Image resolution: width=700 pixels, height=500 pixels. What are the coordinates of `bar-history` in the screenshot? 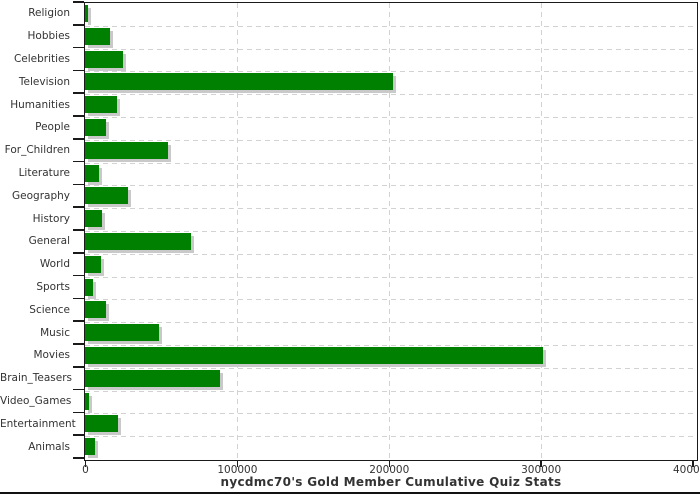 It's located at (93, 219).